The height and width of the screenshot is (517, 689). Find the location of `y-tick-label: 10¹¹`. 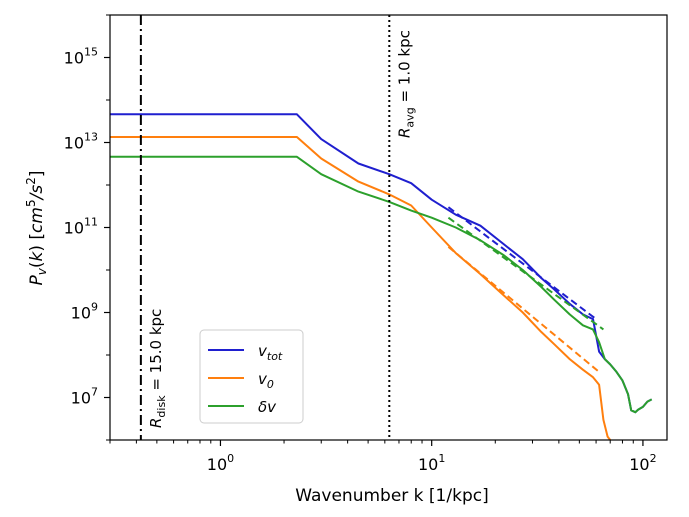

y-tick-label: 10¹¹ is located at coordinates (81, 227).